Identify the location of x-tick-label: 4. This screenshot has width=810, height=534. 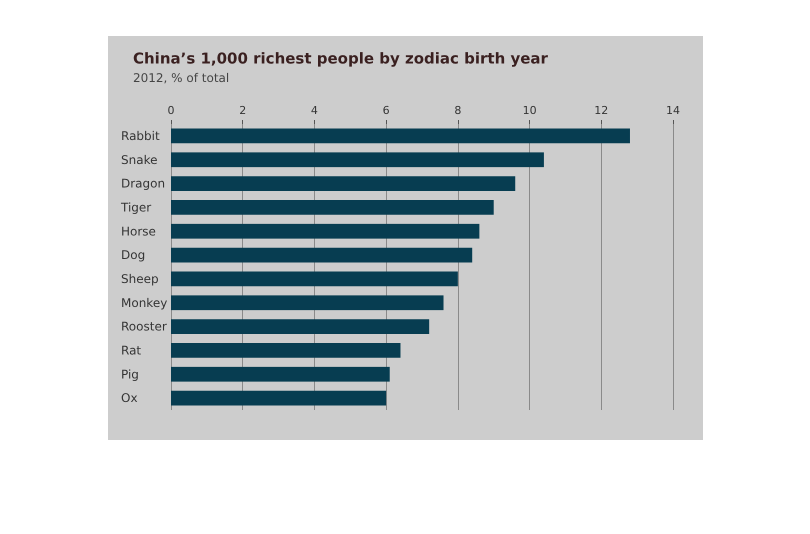
(314, 110).